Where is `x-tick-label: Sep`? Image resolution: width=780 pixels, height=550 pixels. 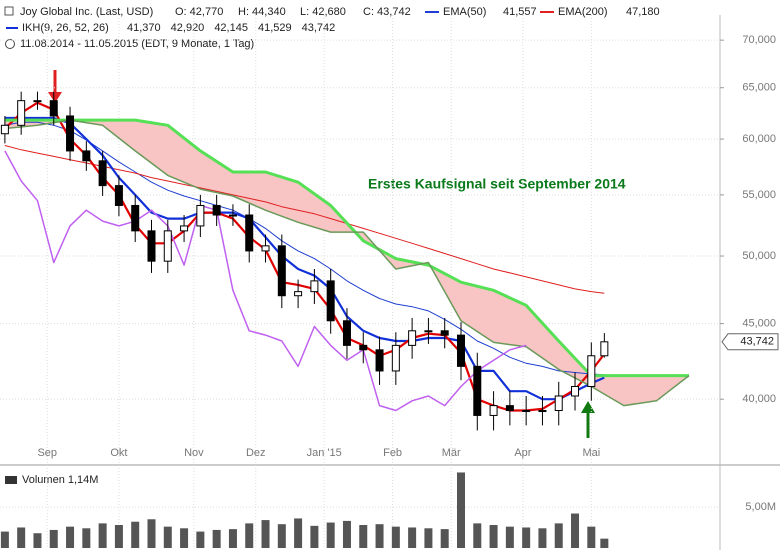
x-tick-label: Sep is located at coordinates (47, 453).